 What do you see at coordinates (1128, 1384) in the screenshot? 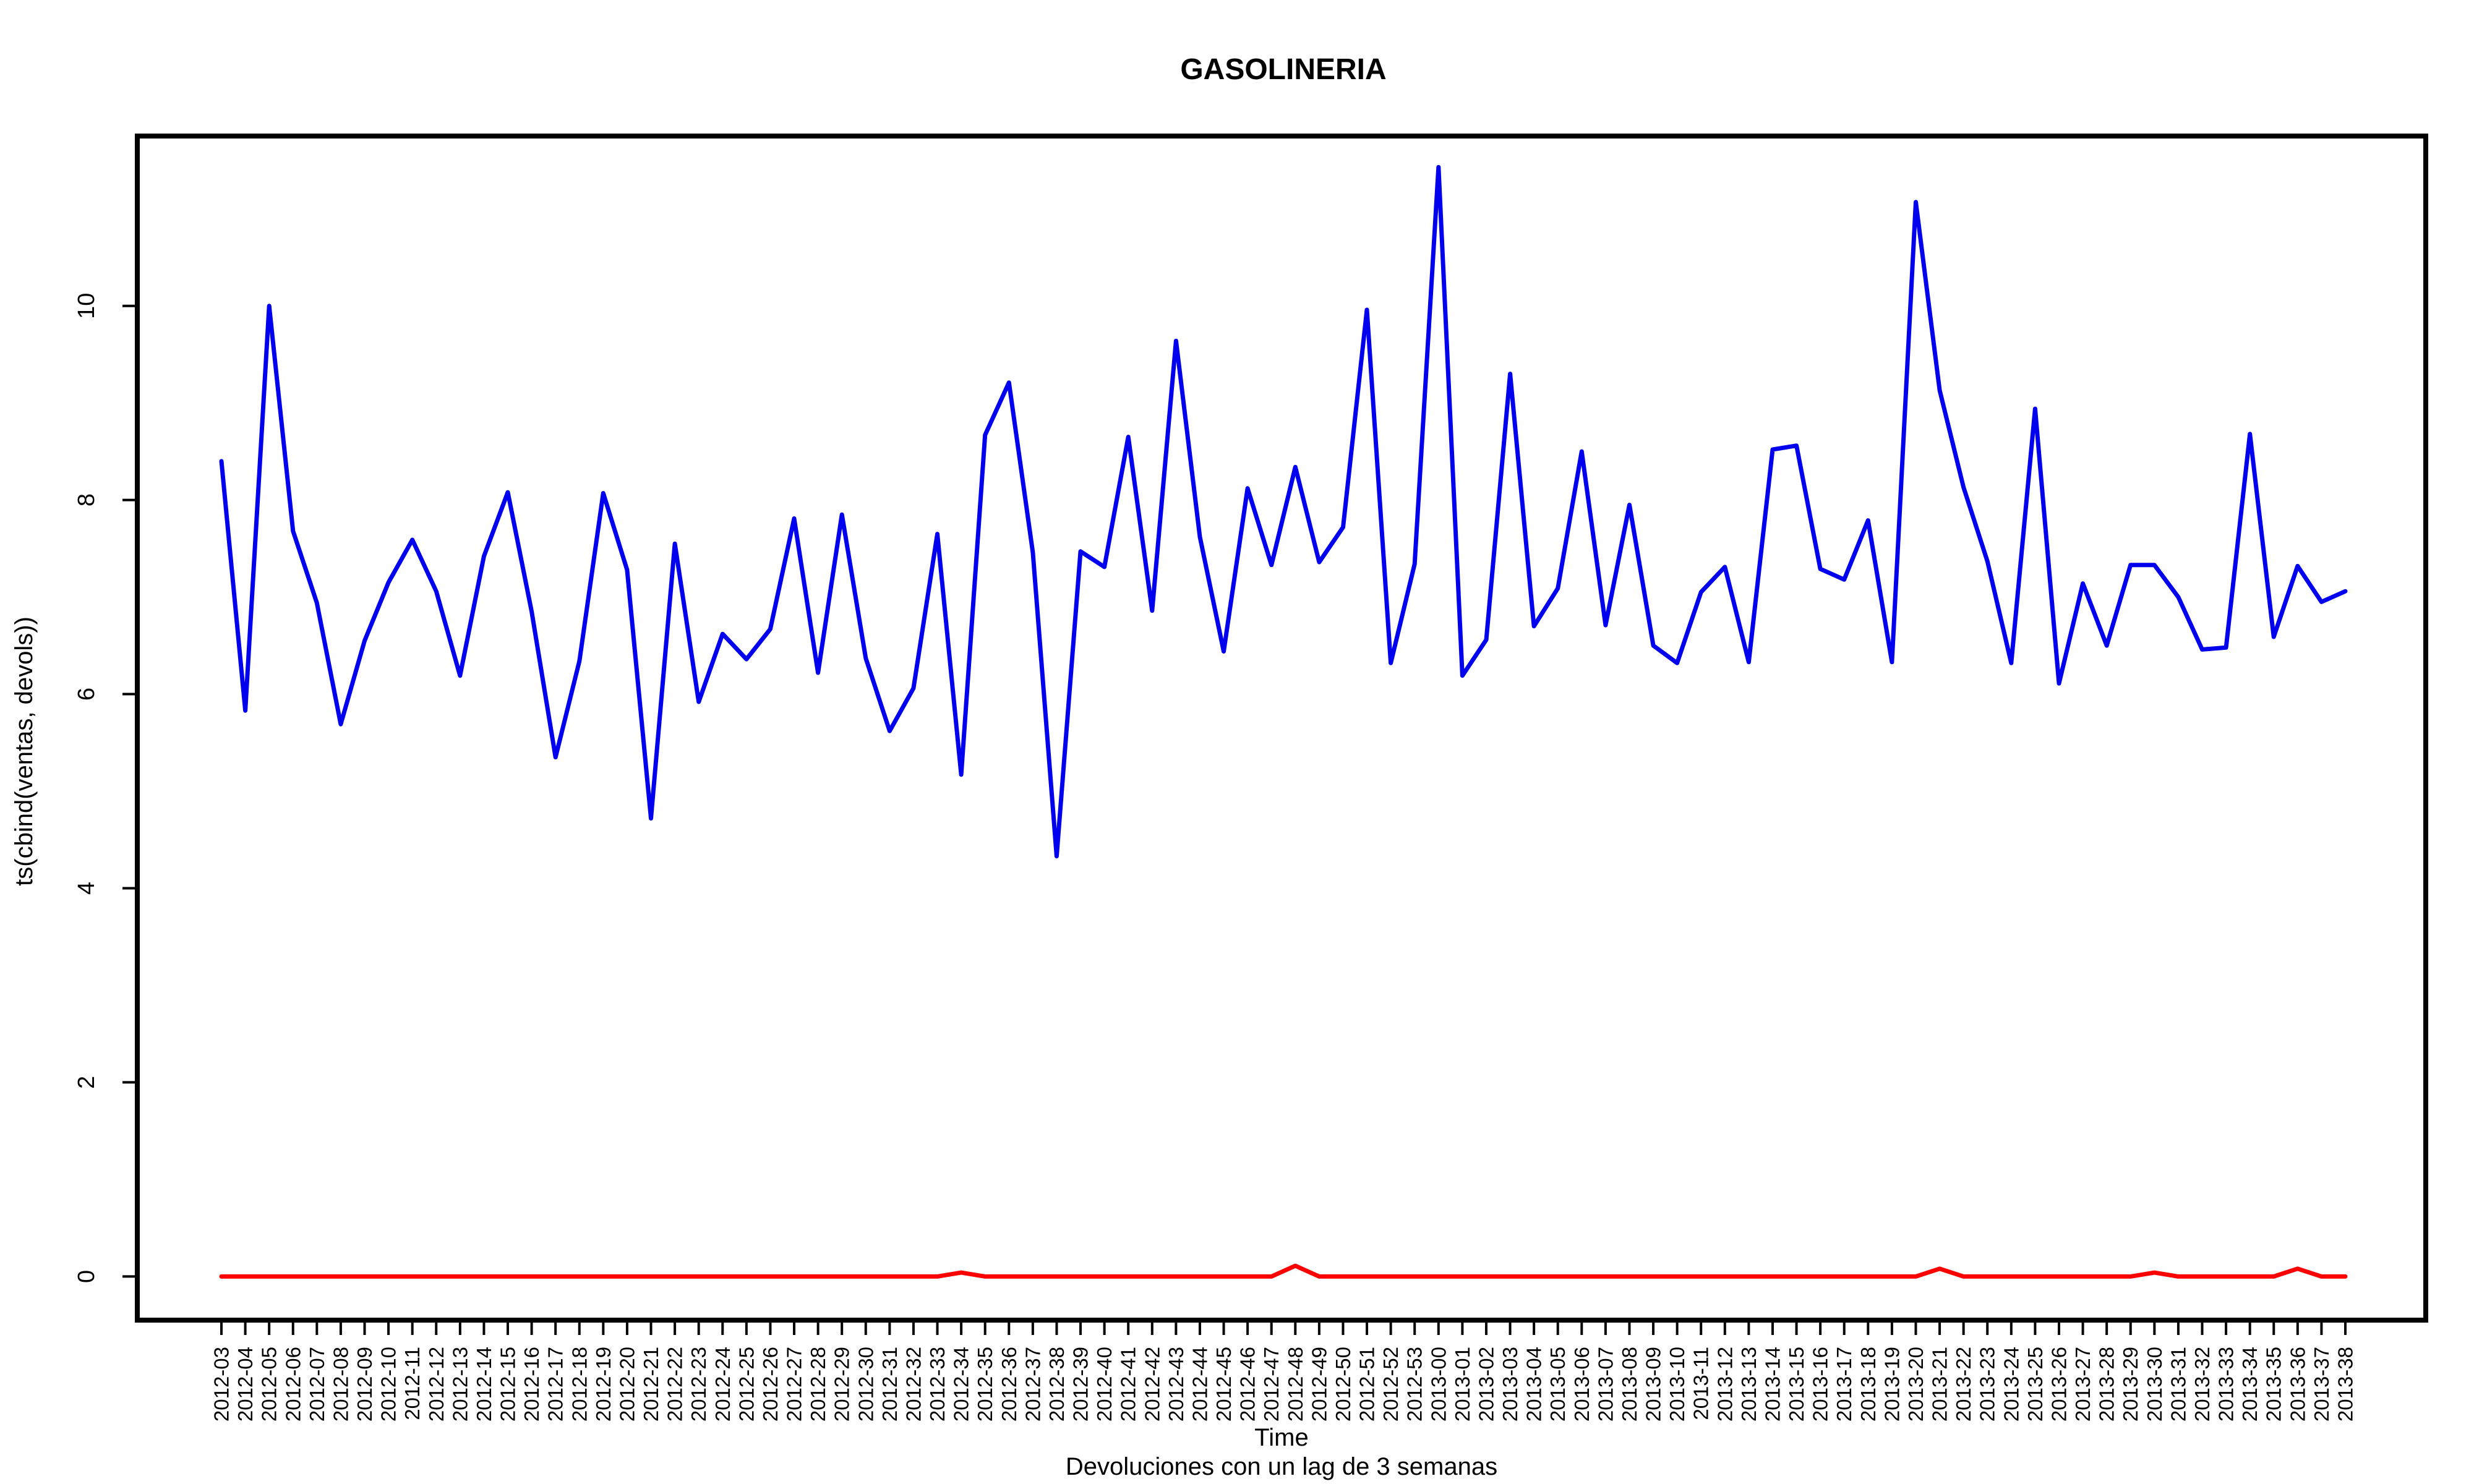
I see `x-tick-label: 2012-41` at bounding box center [1128, 1384].